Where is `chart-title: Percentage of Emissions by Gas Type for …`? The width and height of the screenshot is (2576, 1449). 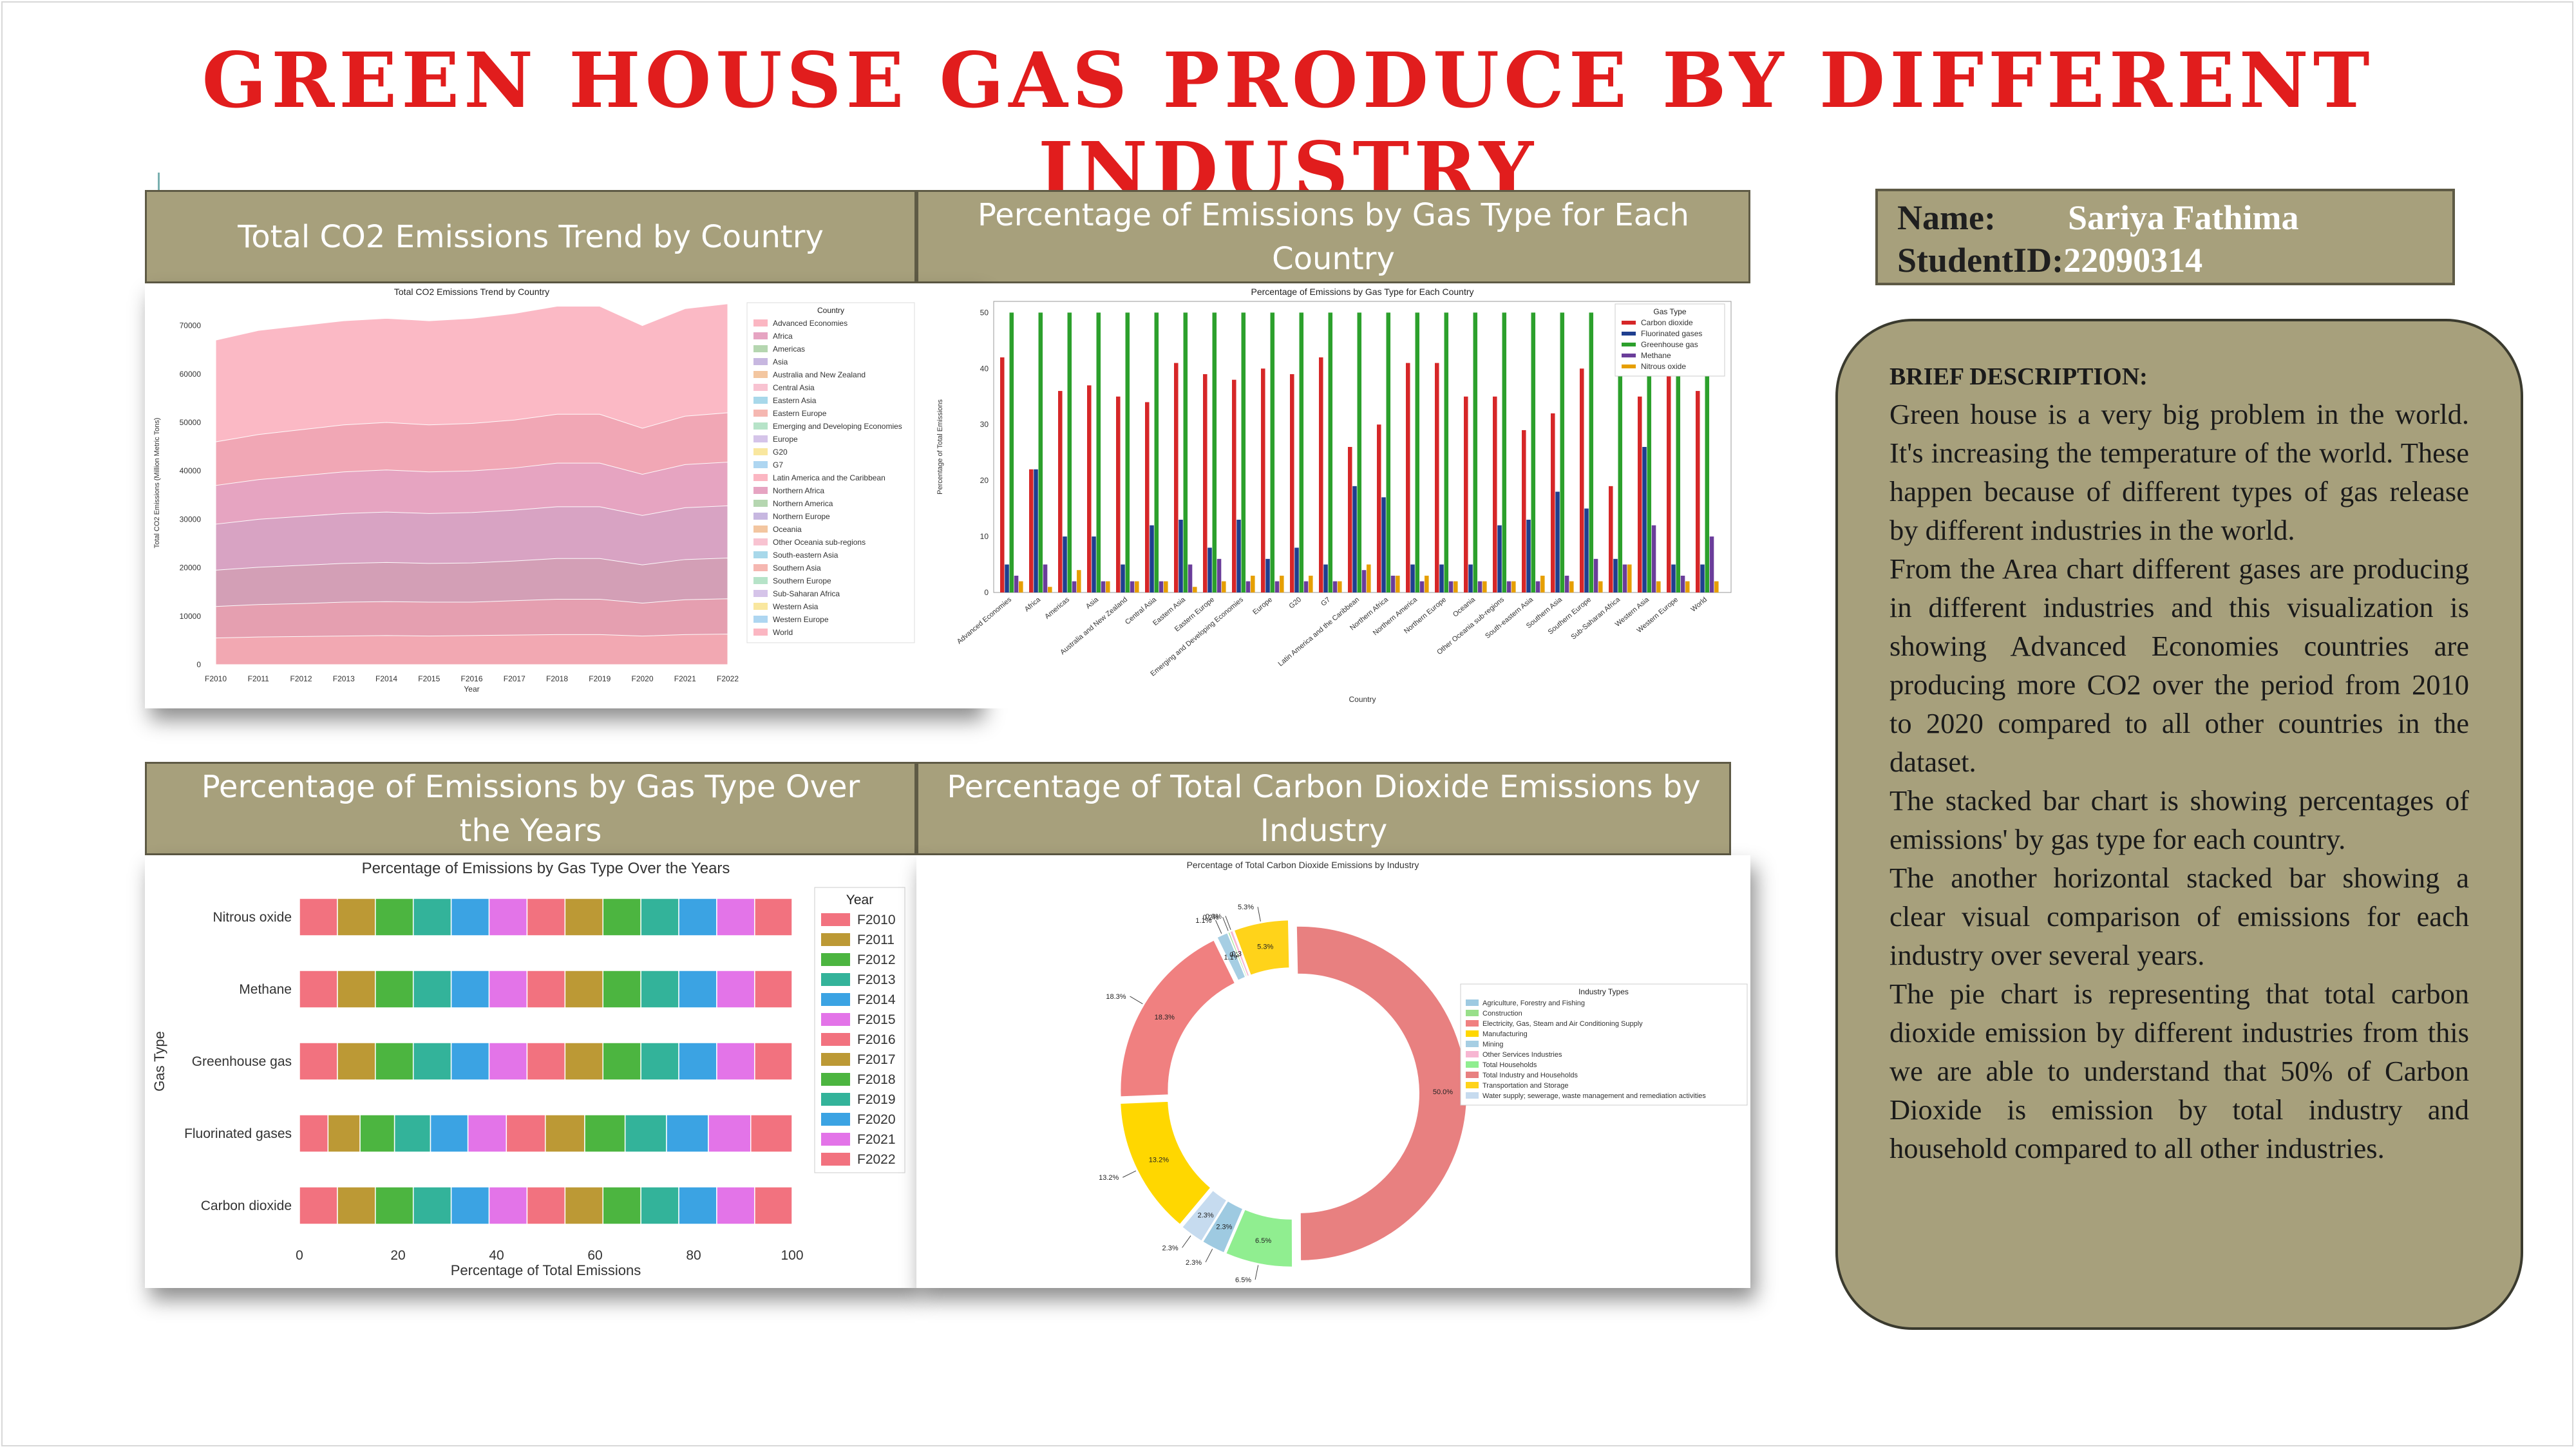
chart-title: Percentage of Emissions by Gas Type for … is located at coordinates (1362, 292).